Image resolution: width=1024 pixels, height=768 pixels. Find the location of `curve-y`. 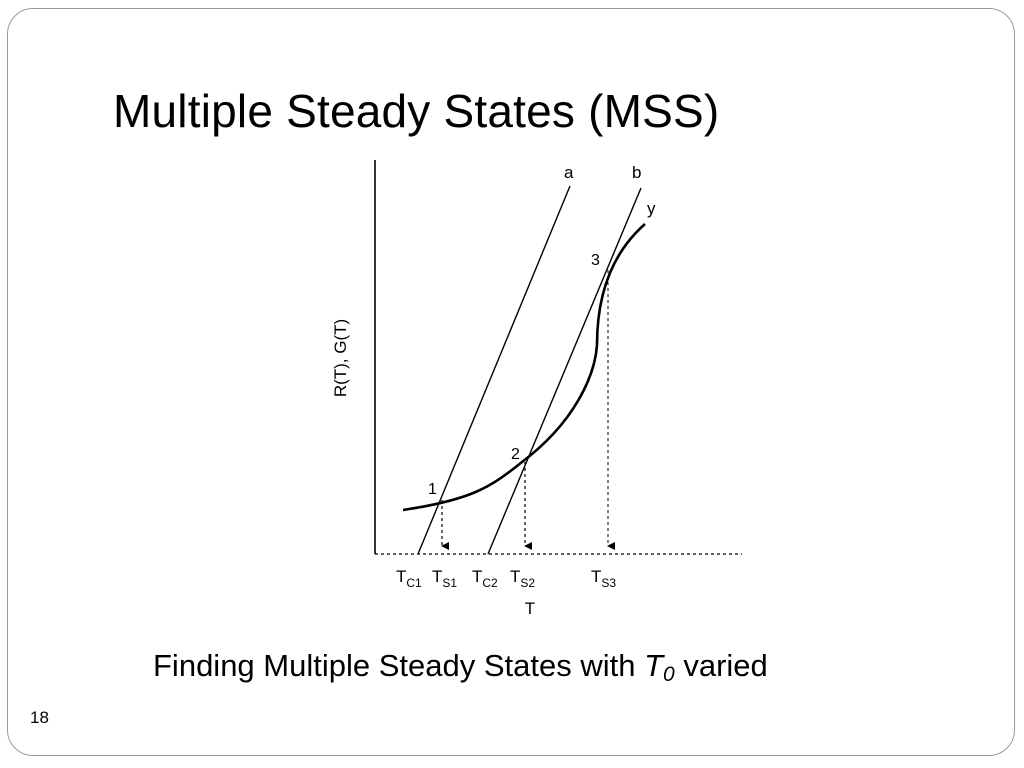

curve-y is located at coordinates (524, 367).